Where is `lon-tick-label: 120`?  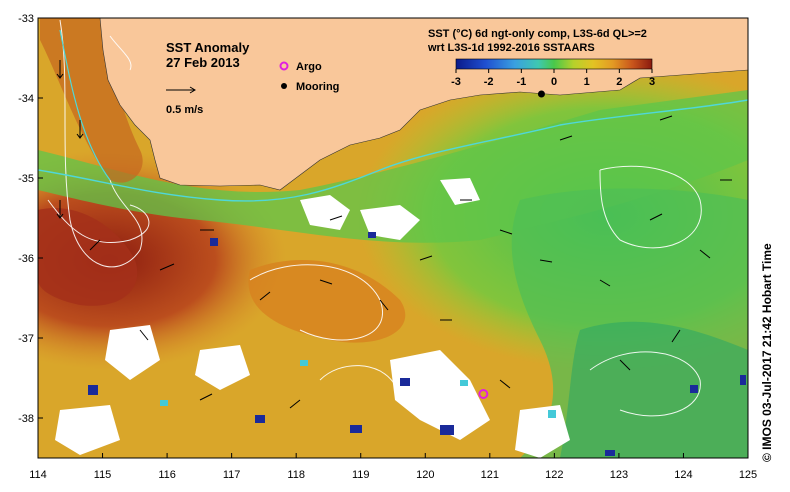
lon-tick-label: 120 is located at coordinates (425, 475).